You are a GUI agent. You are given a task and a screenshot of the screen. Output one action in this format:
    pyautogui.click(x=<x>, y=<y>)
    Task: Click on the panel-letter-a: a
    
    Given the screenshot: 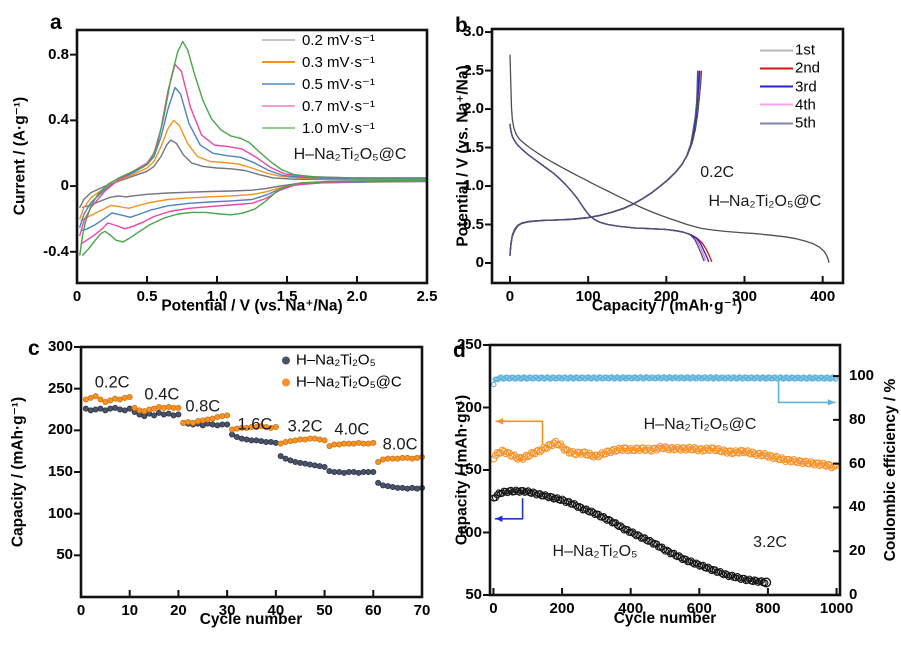 What is the action you would take?
    pyautogui.click(x=56, y=22)
    